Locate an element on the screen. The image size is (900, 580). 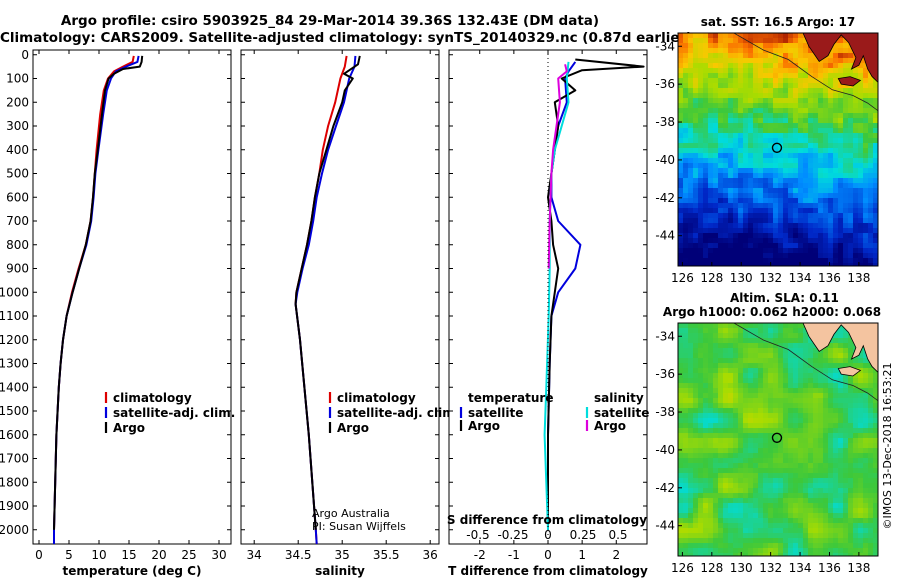
x-tick-label: 128 is located at coordinates (711, 568).